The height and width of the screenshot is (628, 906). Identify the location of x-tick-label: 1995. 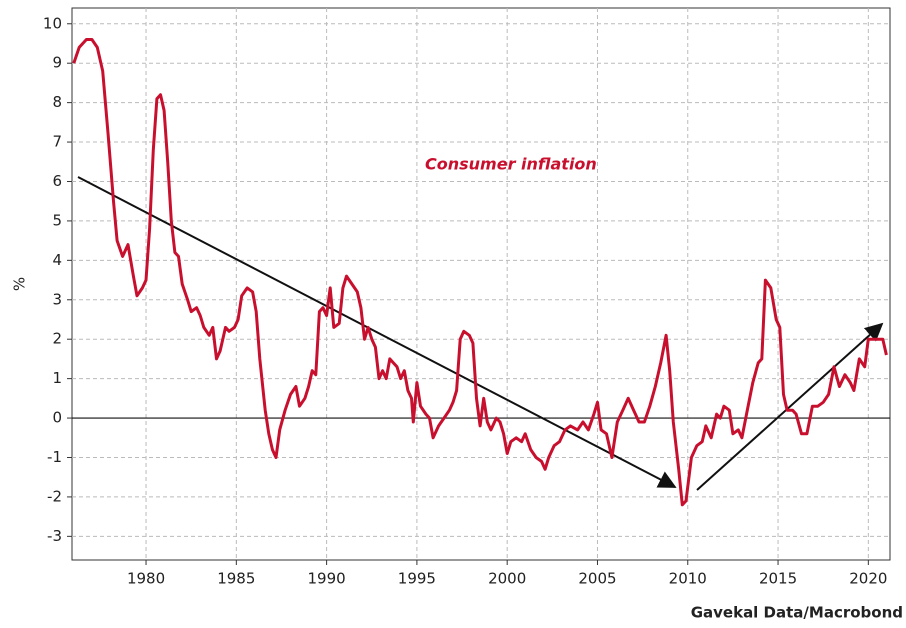
(417, 579).